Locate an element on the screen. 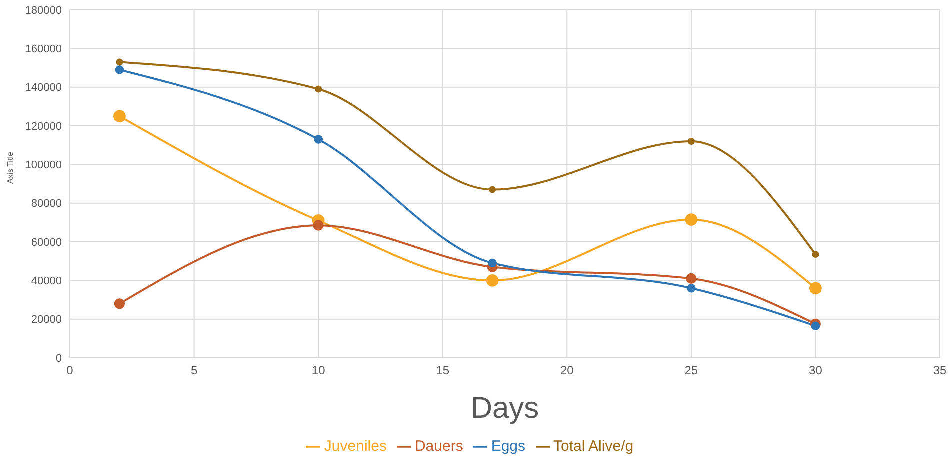 The height and width of the screenshot is (469, 950). x-tick-label: 5 is located at coordinates (194, 371).